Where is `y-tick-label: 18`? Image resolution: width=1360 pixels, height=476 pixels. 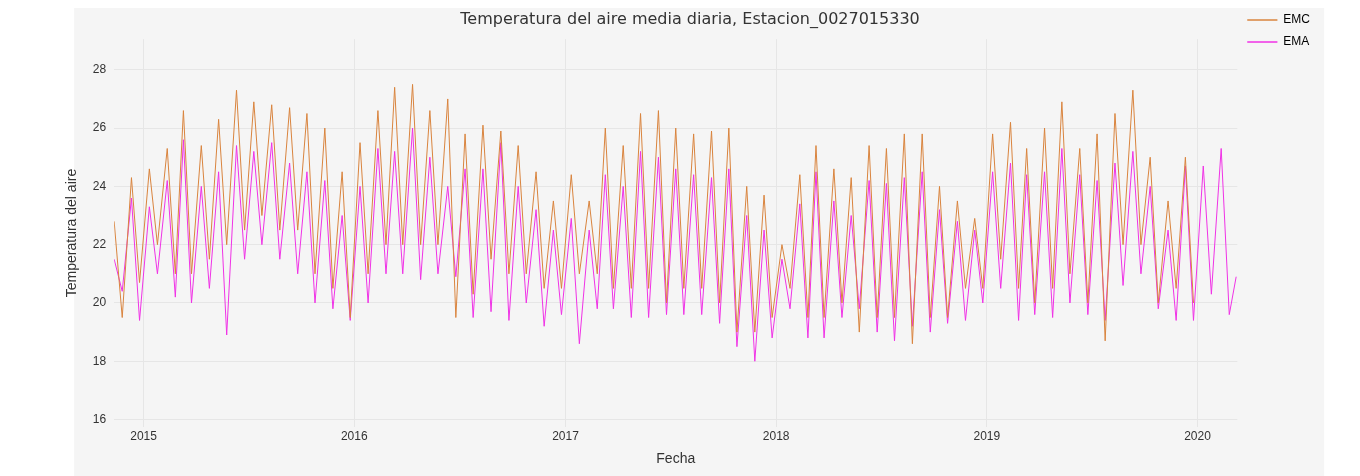 y-tick-label: 18 is located at coordinates (99, 360).